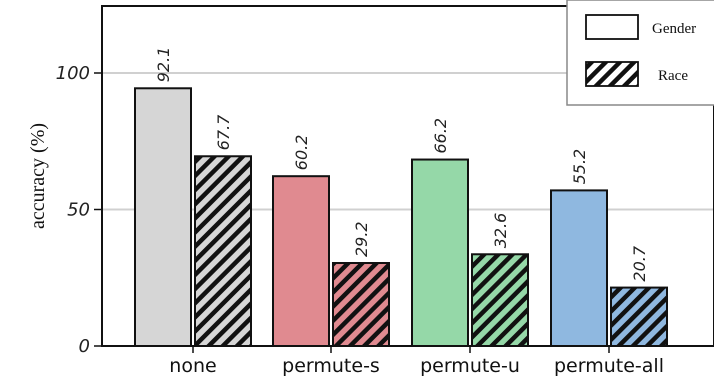 The width and height of the screenshot is (714, 384). What do you see at coordinates (470, 366) in the screenshot?
I see `category-label-permute-u: permute-u` at bounding box center [470, 366].